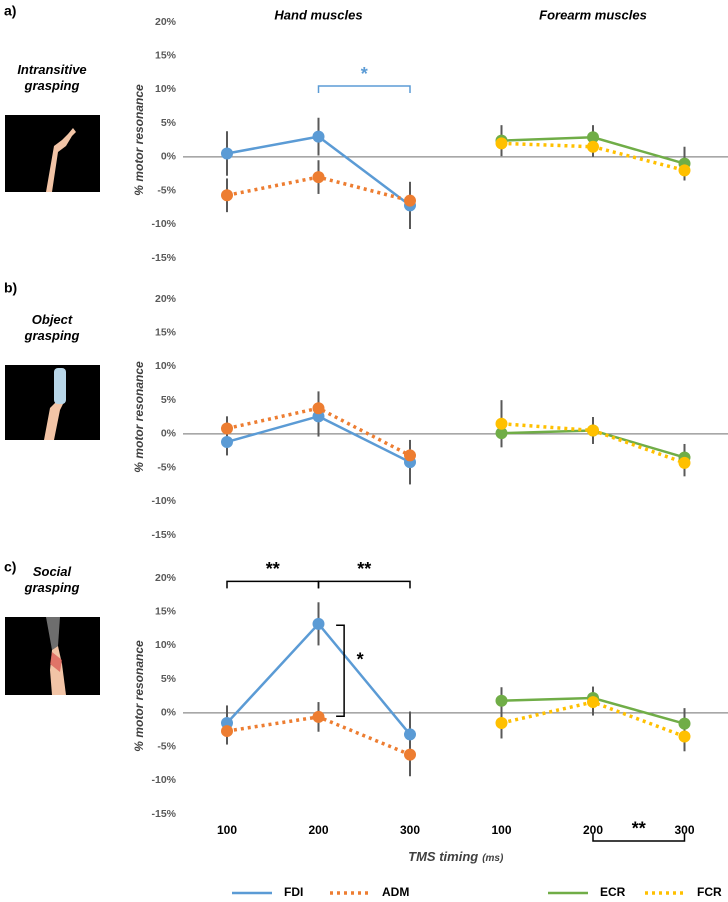 This screenshot has height=902, width=728. What do you see at coordinates (395, 892) in the screenshot?
I see `legend-label: ADM` at bounding box center [395, 892].